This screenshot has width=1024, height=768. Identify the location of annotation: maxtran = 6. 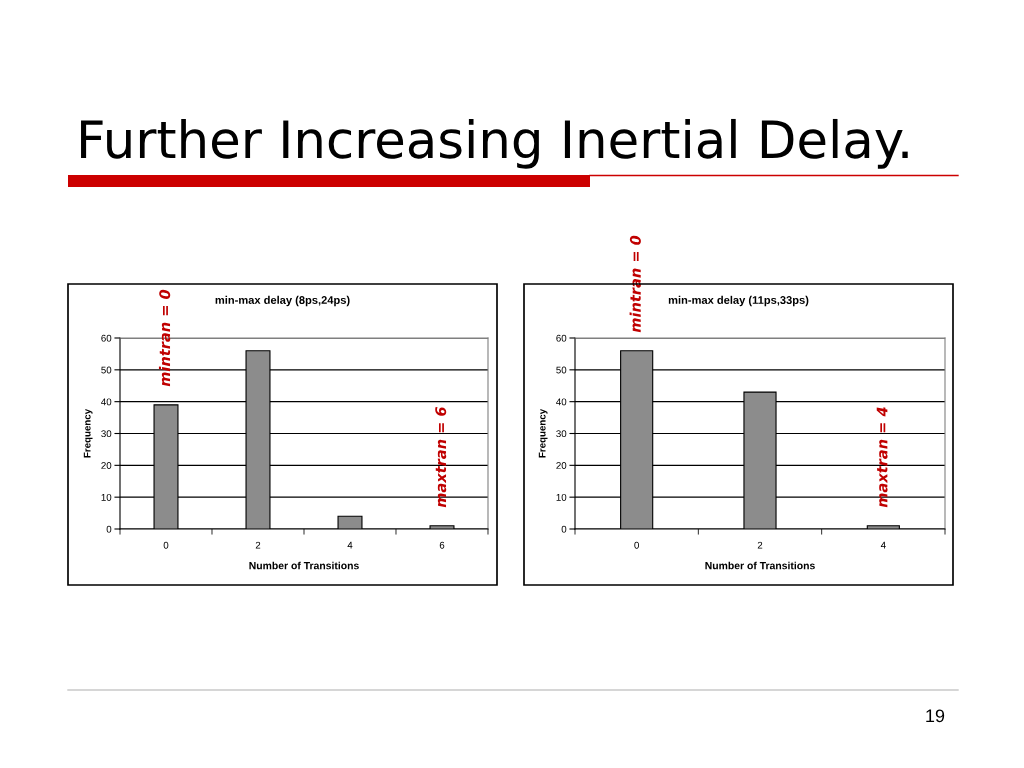
(441, 457).